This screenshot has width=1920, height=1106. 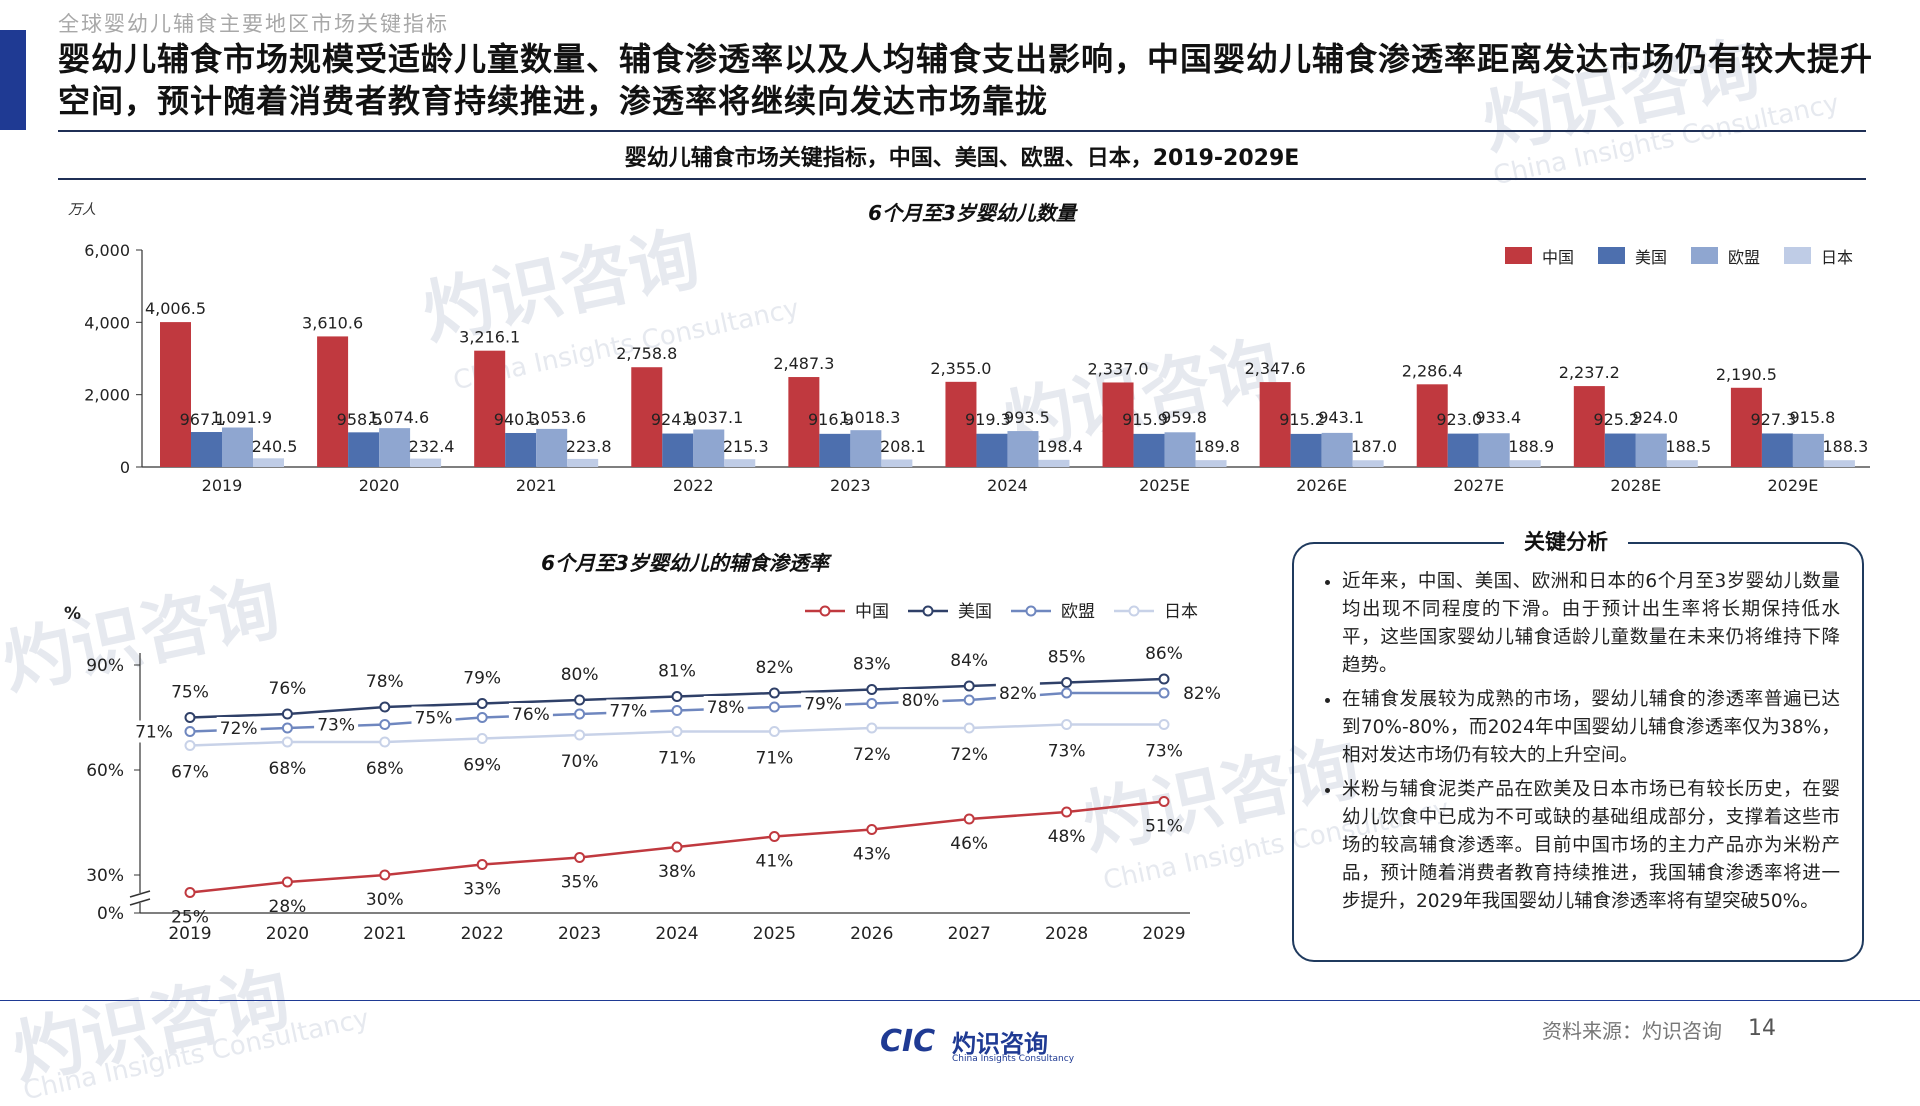 What do you see at coordinates (962, 131) in the screenshot?
I see `divider` at bounding box center [962, 131].